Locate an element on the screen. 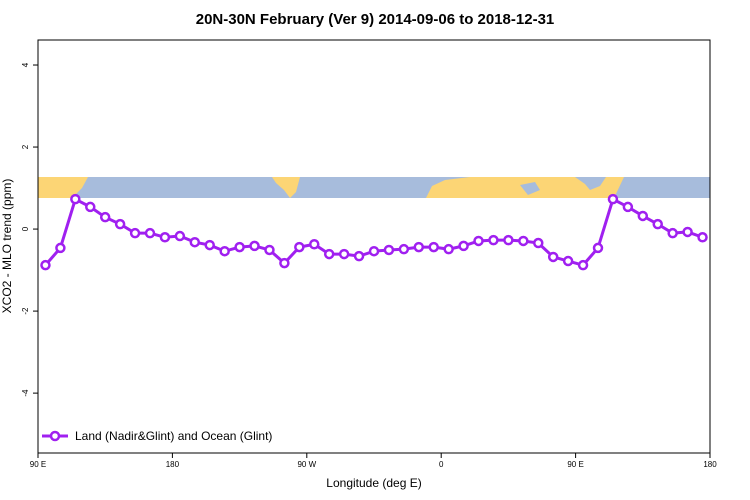  x-tick-label: 90 W is located at coordinates (306, 464).